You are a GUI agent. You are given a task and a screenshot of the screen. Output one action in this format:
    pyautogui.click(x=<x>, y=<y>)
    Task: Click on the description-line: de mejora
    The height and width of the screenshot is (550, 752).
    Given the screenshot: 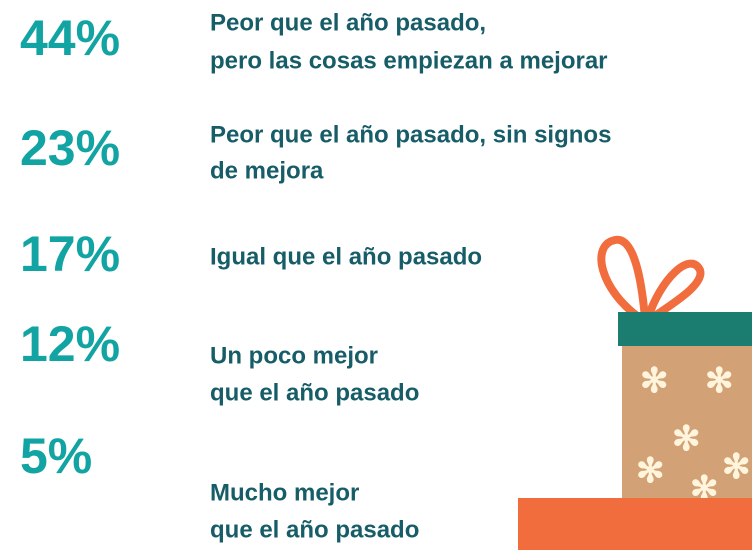 What is the action you would take?
    pyautogui.click(x=267, y=170)
    